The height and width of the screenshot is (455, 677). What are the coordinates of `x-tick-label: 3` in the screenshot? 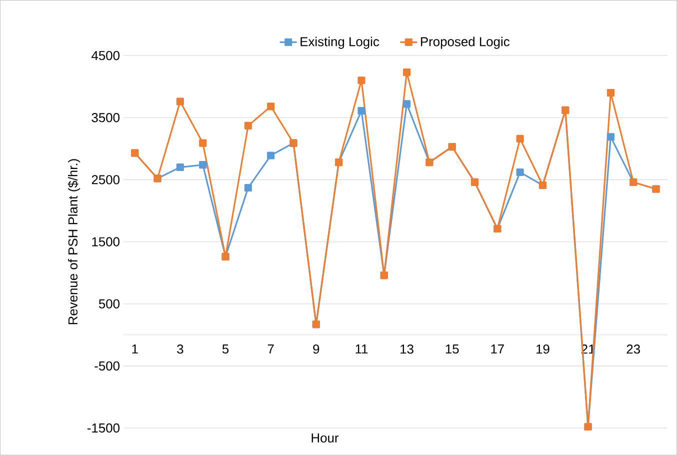 It's located at (180, 349).